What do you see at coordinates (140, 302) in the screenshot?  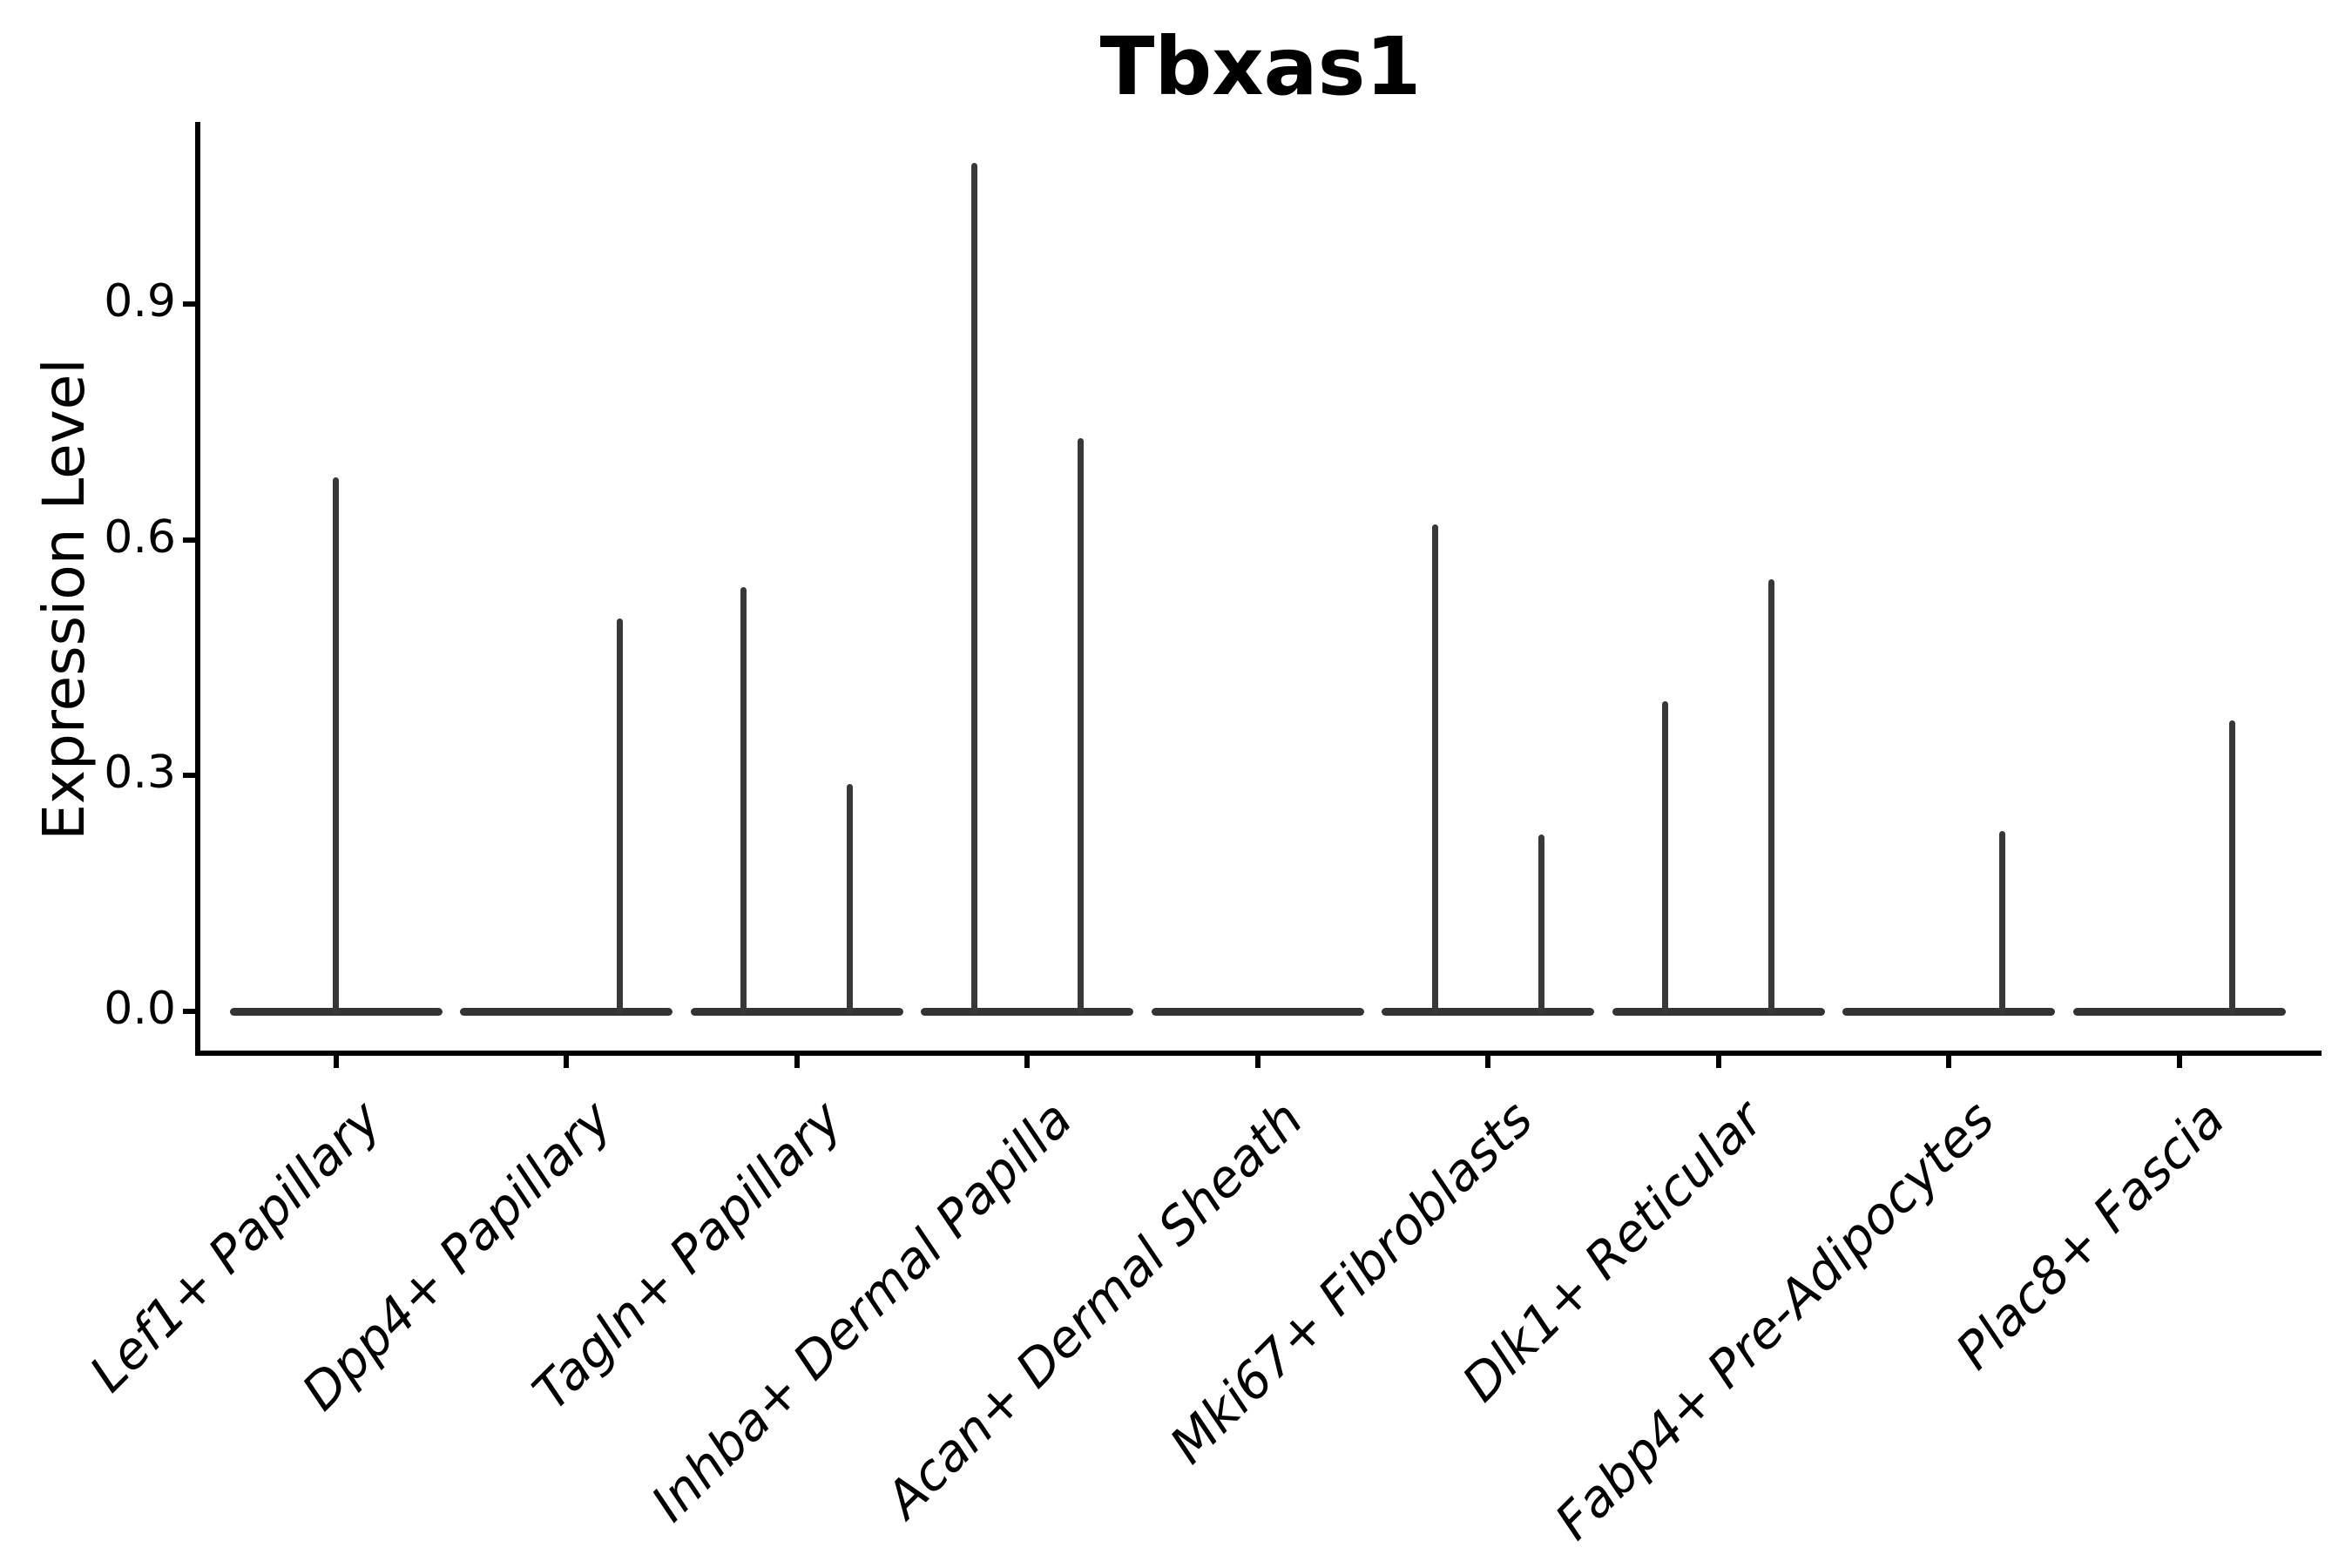 I see `y-tick-label: 0.9` at bounding box center [140, 302].